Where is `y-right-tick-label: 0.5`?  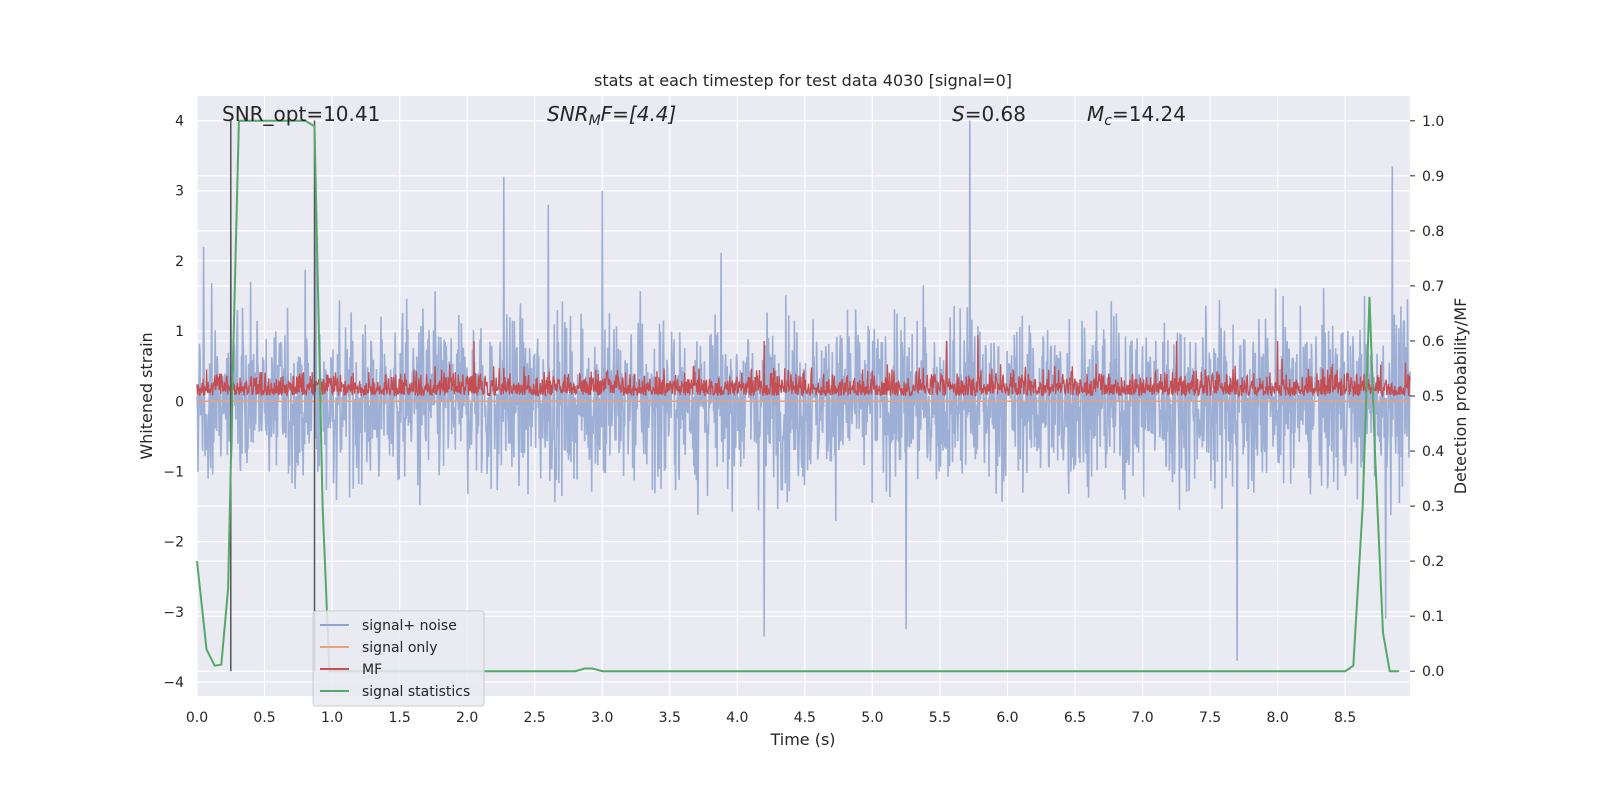 y-right-tick-label: 0.5 is located at coordinates (1433, 397).